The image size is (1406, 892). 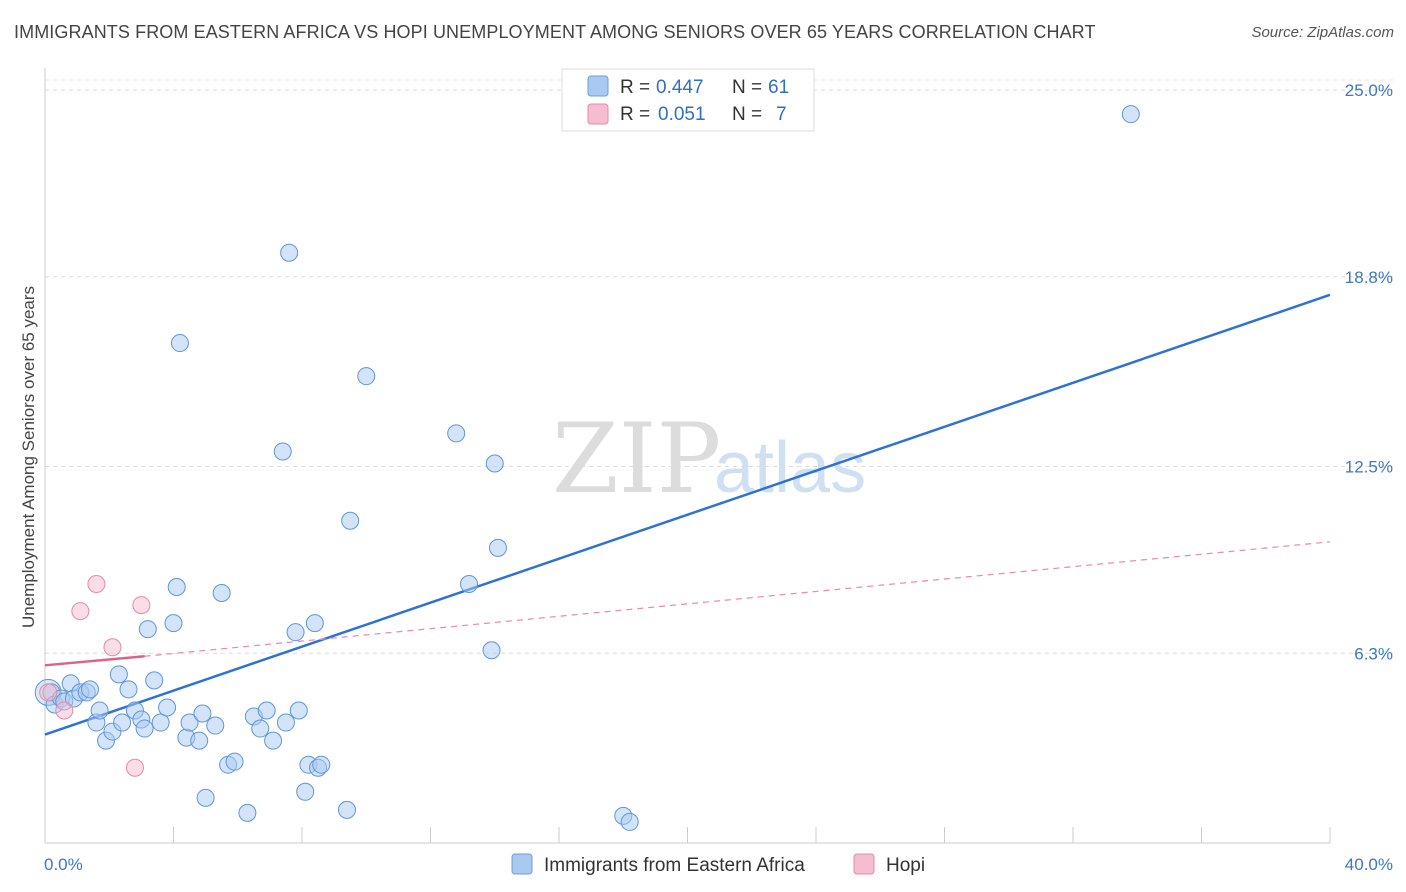 What do you see at coordinates (598, 114) in the screenshot?
I see `legend-swatch-hopi` at bounding box center [598, 114].